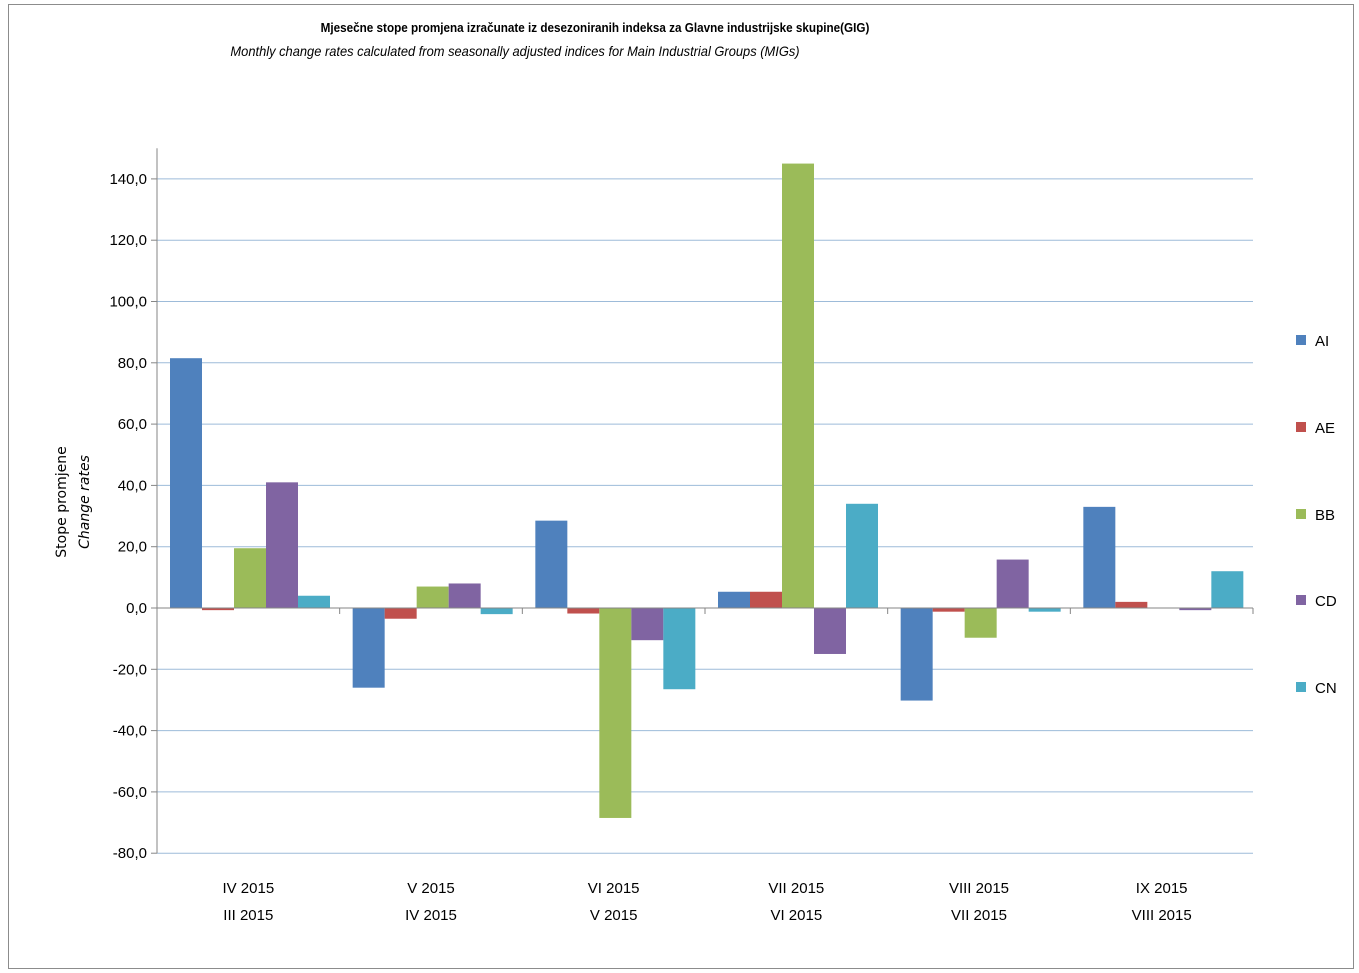 The height and width of the screenshot is (973, 1359). Describe the element at coordinates (1322, 341) in the screenshot. I see `legend-label-ai: AI` at that location.